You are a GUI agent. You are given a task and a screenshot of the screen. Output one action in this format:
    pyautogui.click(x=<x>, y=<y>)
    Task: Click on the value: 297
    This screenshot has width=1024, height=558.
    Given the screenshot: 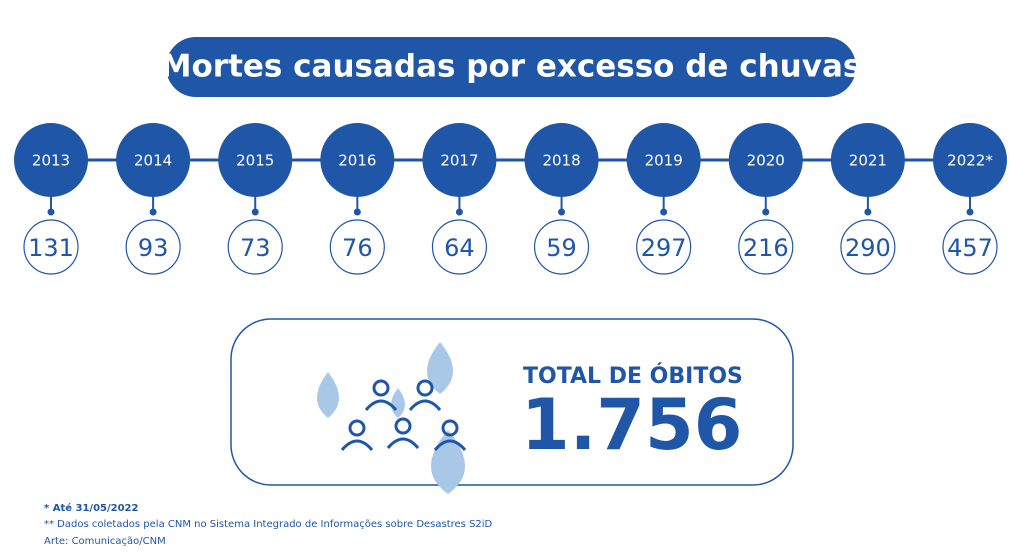 What is the action you would take?
    pyautogui.click(x=664, y=248)
    